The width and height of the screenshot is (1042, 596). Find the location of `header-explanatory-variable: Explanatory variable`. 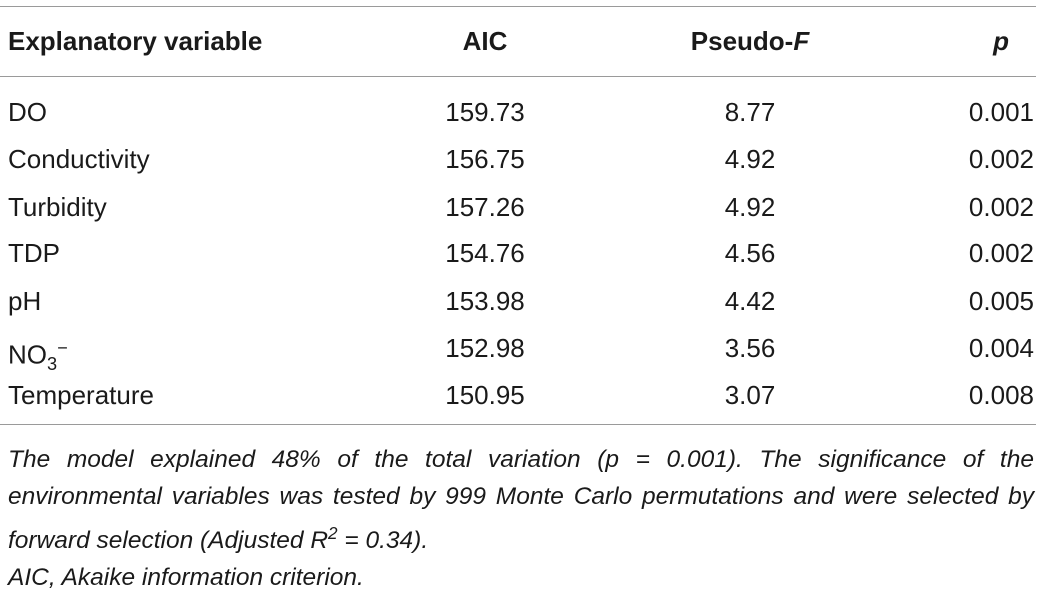

header-explanatory-variable: Explanatory variable is located at coordinates (135, 41).